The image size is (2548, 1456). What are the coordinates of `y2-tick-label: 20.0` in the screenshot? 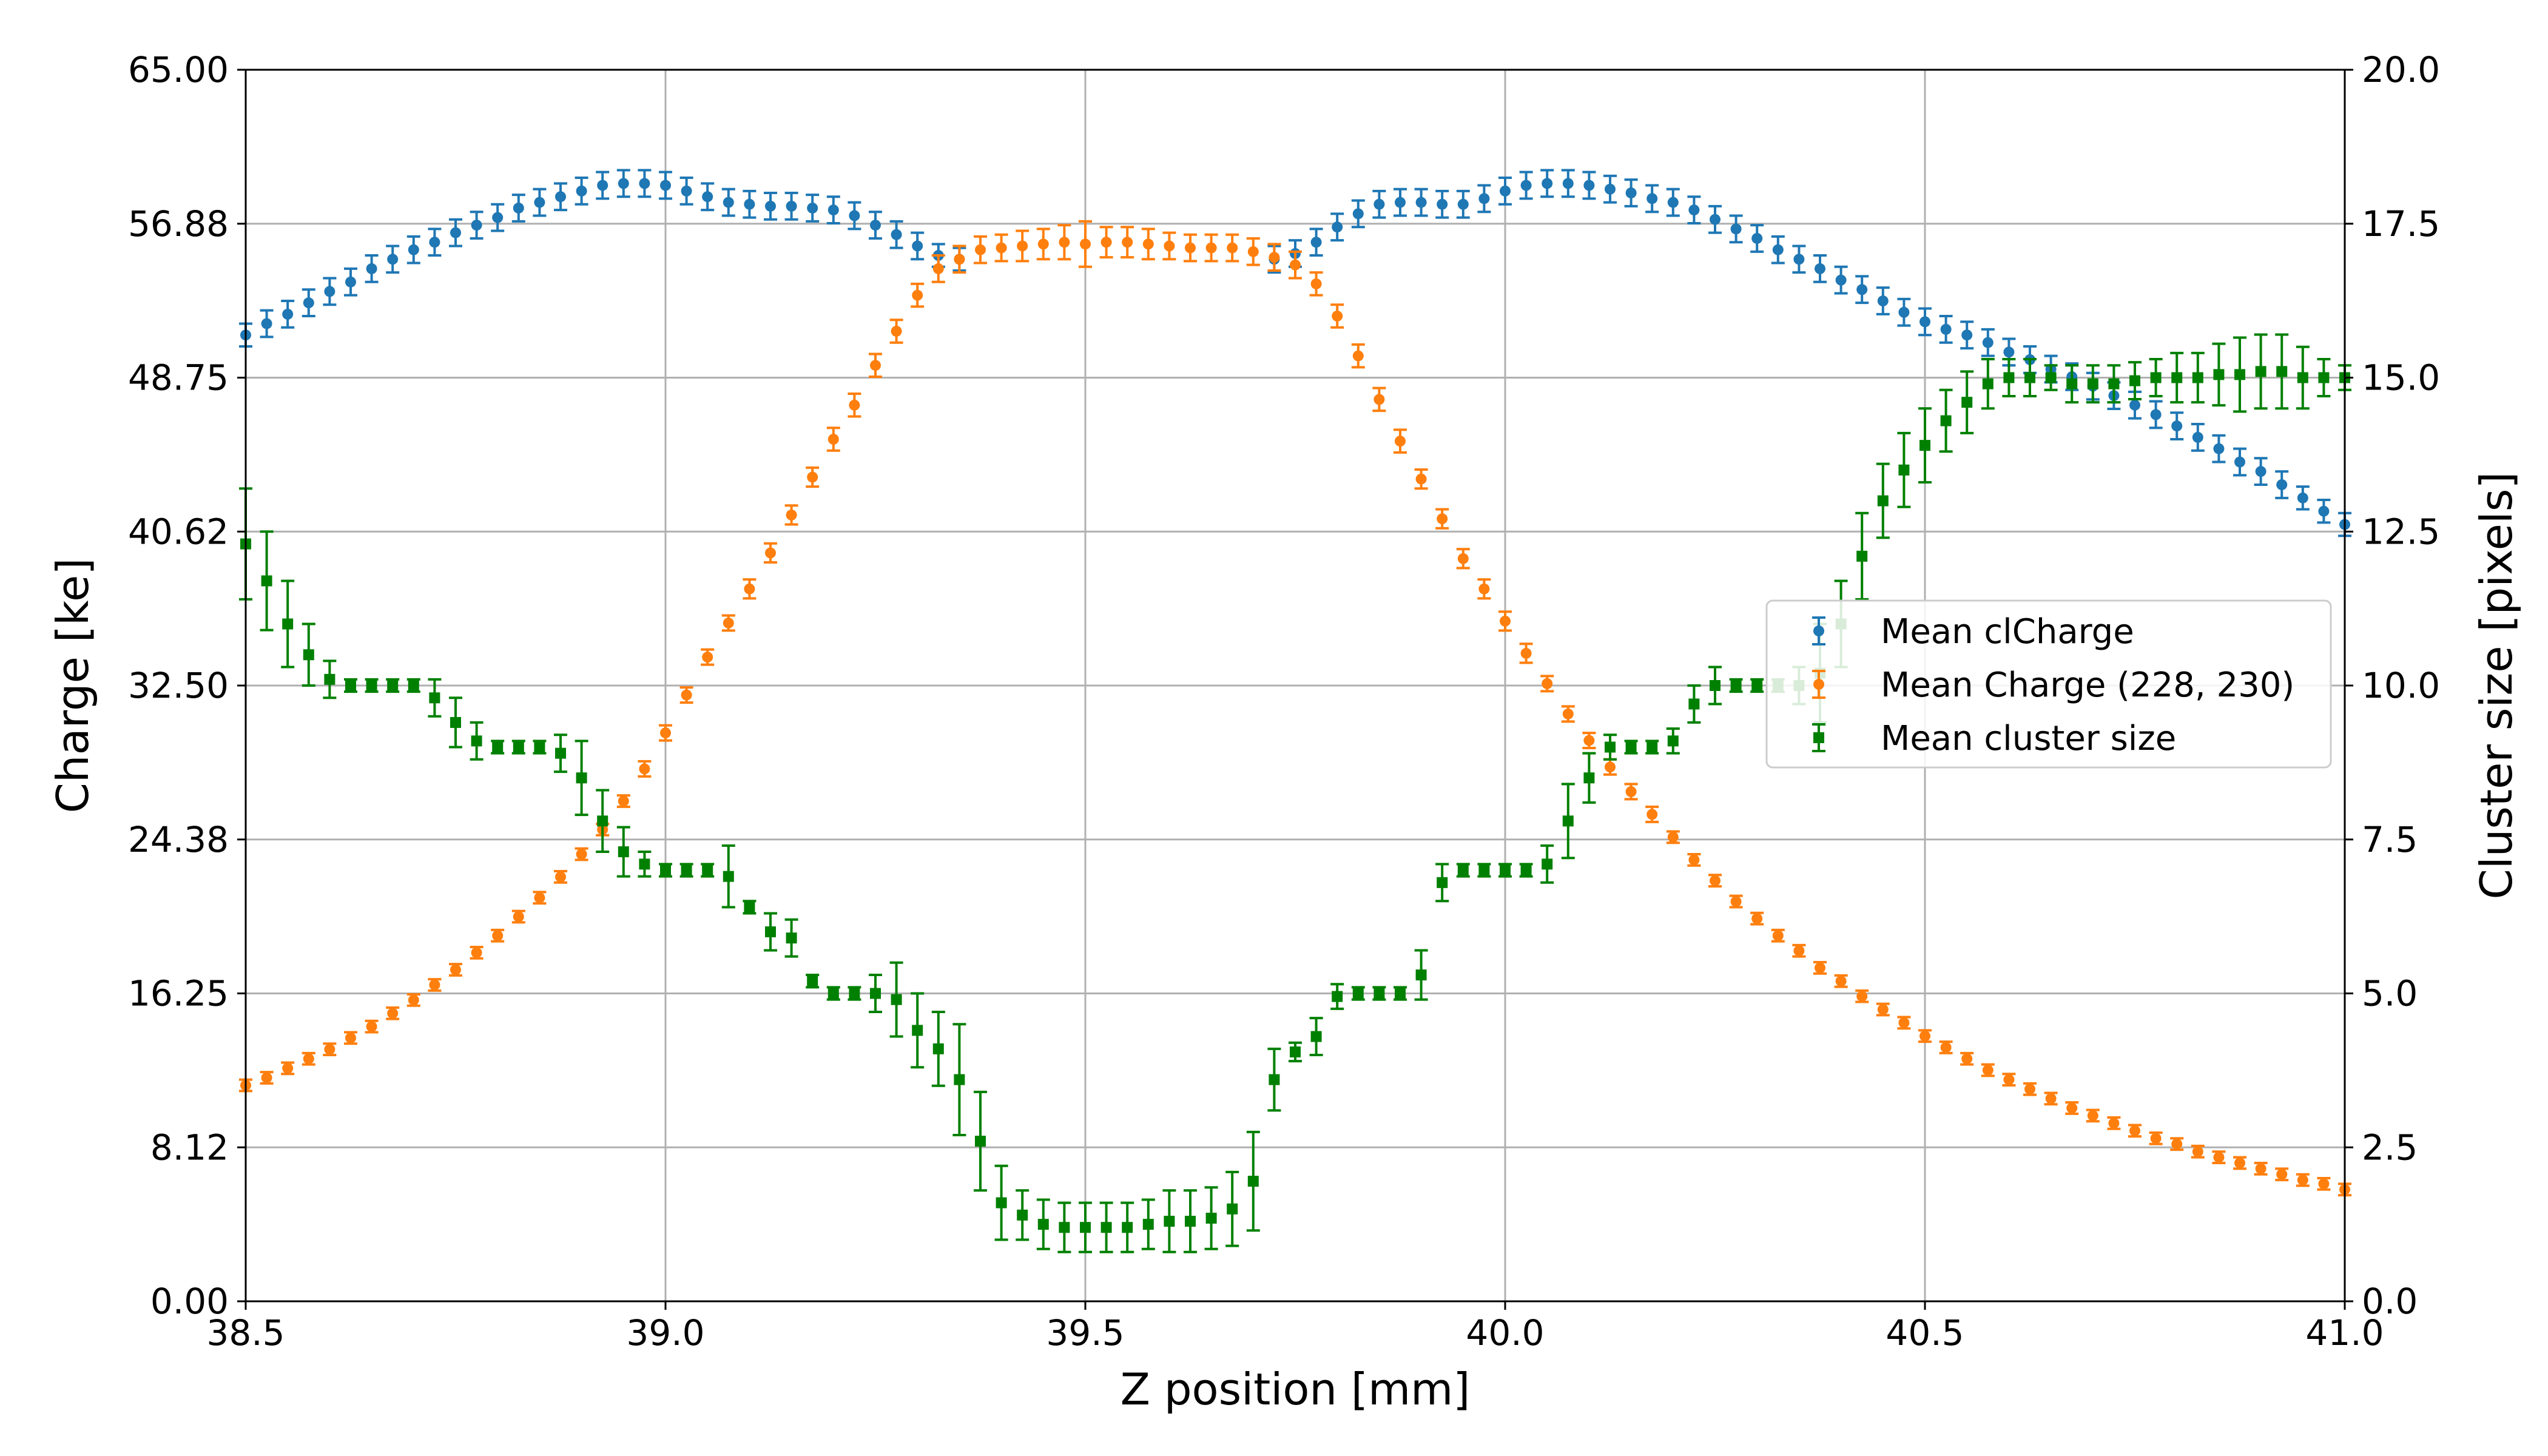 It's located at (2401, 69).